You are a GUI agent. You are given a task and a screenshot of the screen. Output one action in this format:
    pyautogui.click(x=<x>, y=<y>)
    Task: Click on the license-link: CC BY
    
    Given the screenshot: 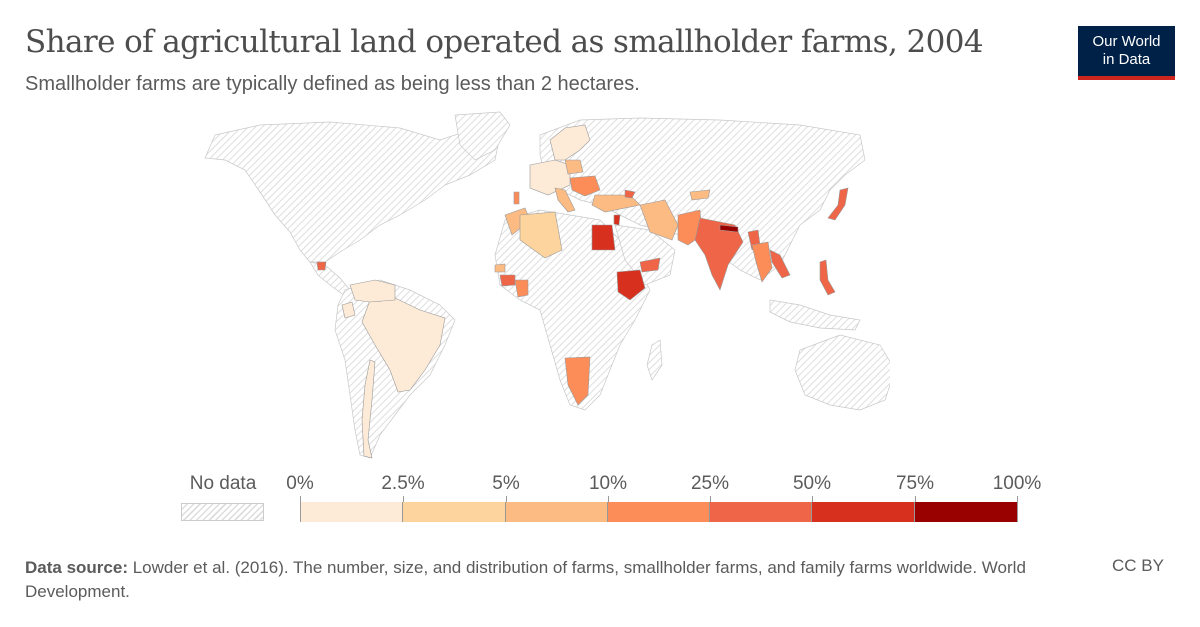 What is the action you would take?
    pyautogui.click(x=1138, y=565)
    